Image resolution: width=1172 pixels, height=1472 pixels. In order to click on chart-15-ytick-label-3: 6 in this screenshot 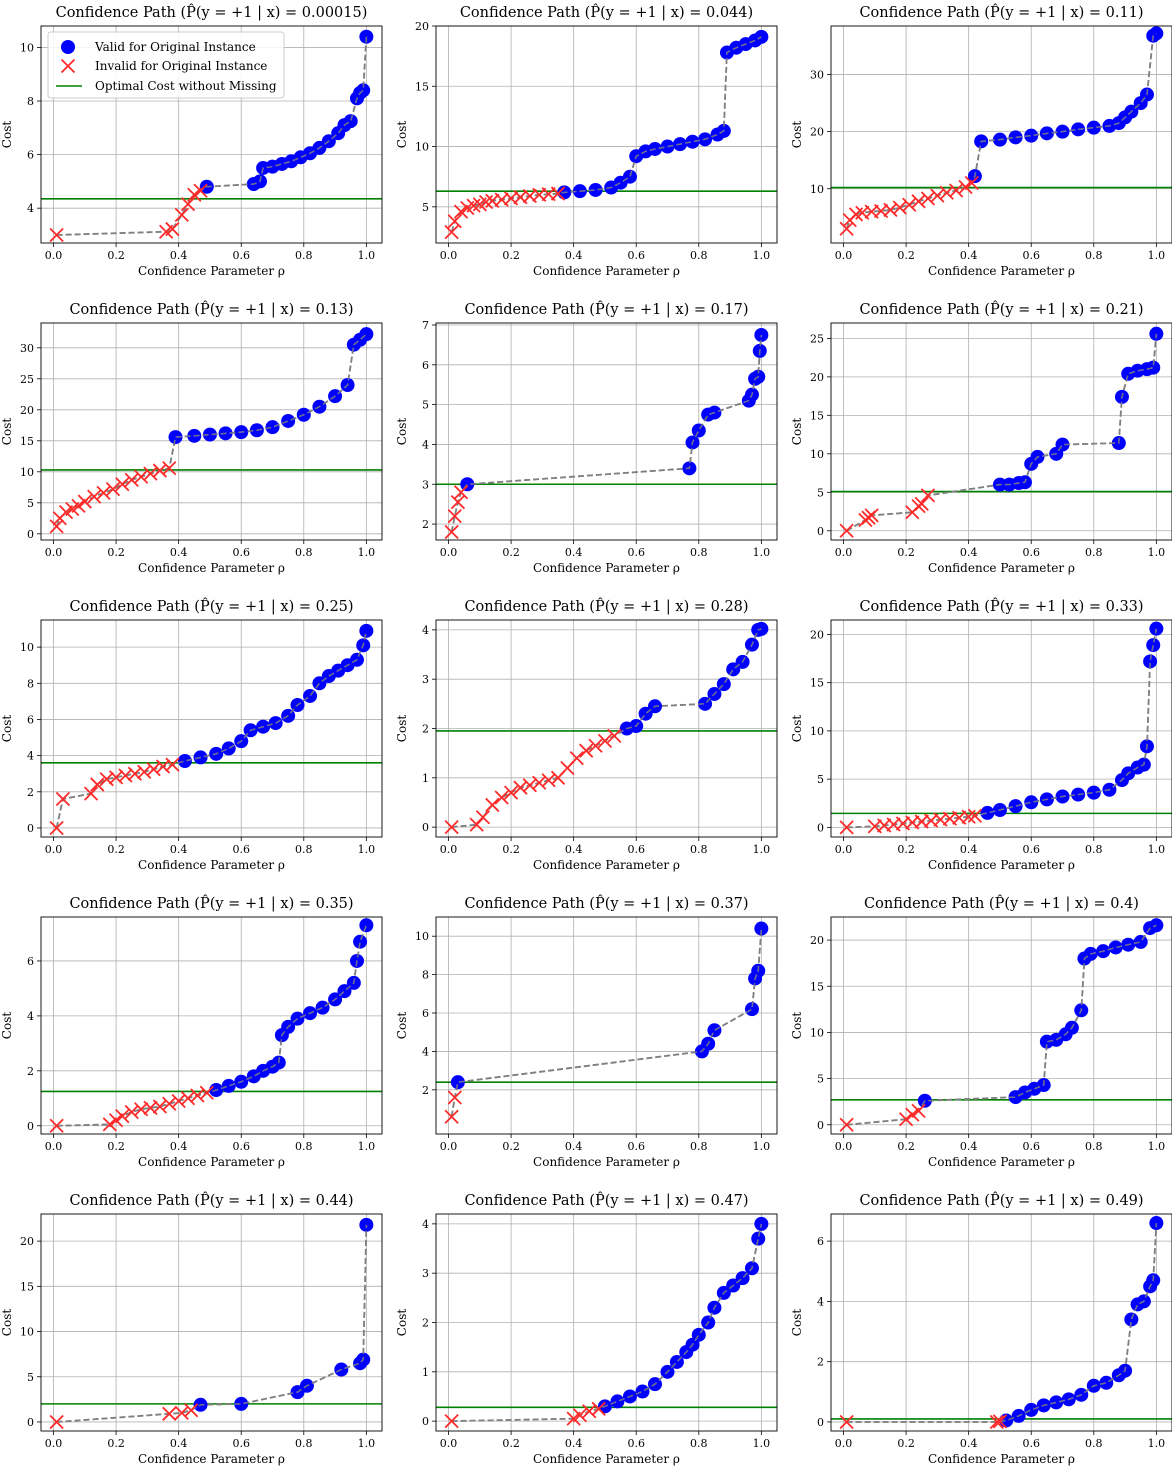, I will do `click(820, 1241)`.